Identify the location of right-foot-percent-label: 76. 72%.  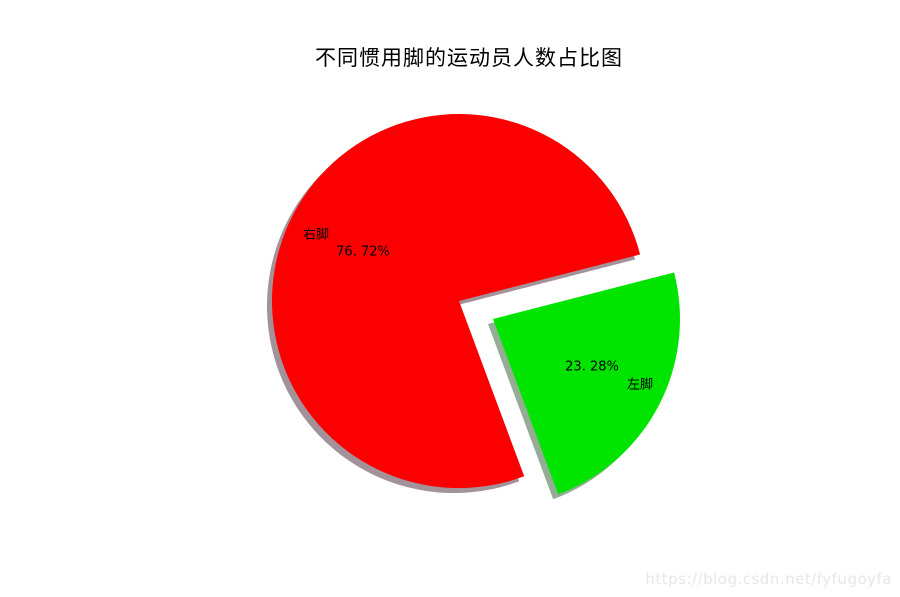
(363, 252).